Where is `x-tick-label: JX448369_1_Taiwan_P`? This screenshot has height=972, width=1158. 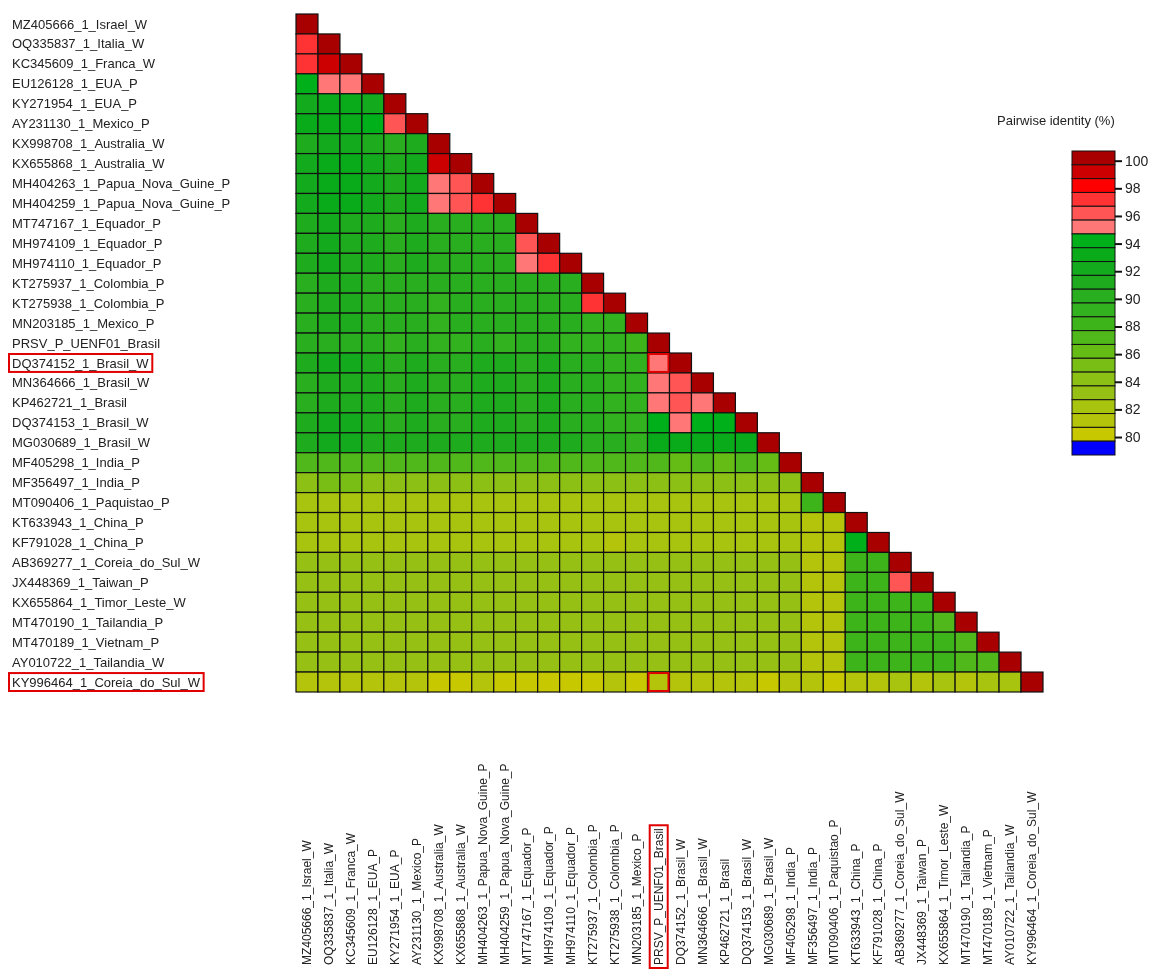 x-tick-label: JX448369_1_Taiwan_P is located at coordinates (922, 901).